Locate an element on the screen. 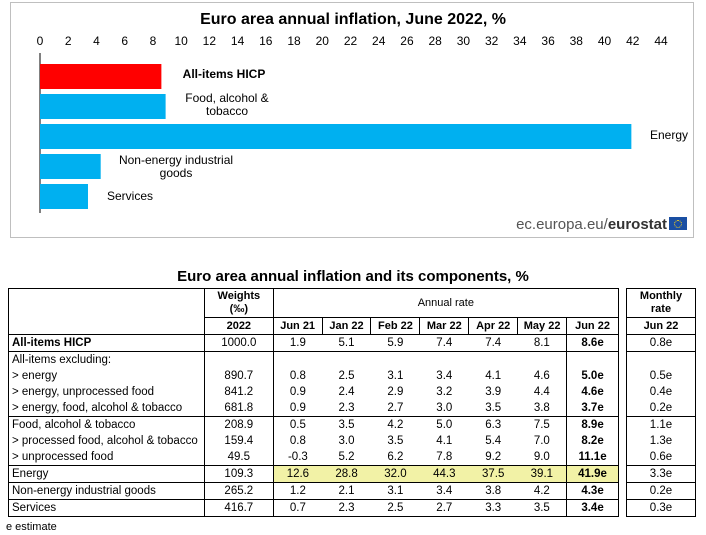 The image size is (706, 535). row-label: Energy is located at coordinates (106, 474).